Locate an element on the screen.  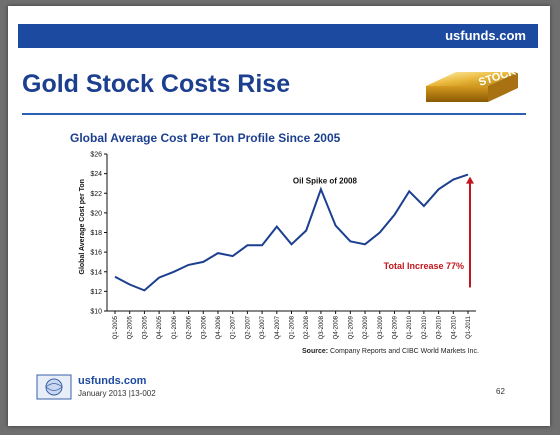
source-label: Source: is located at coordinates (315, 351).